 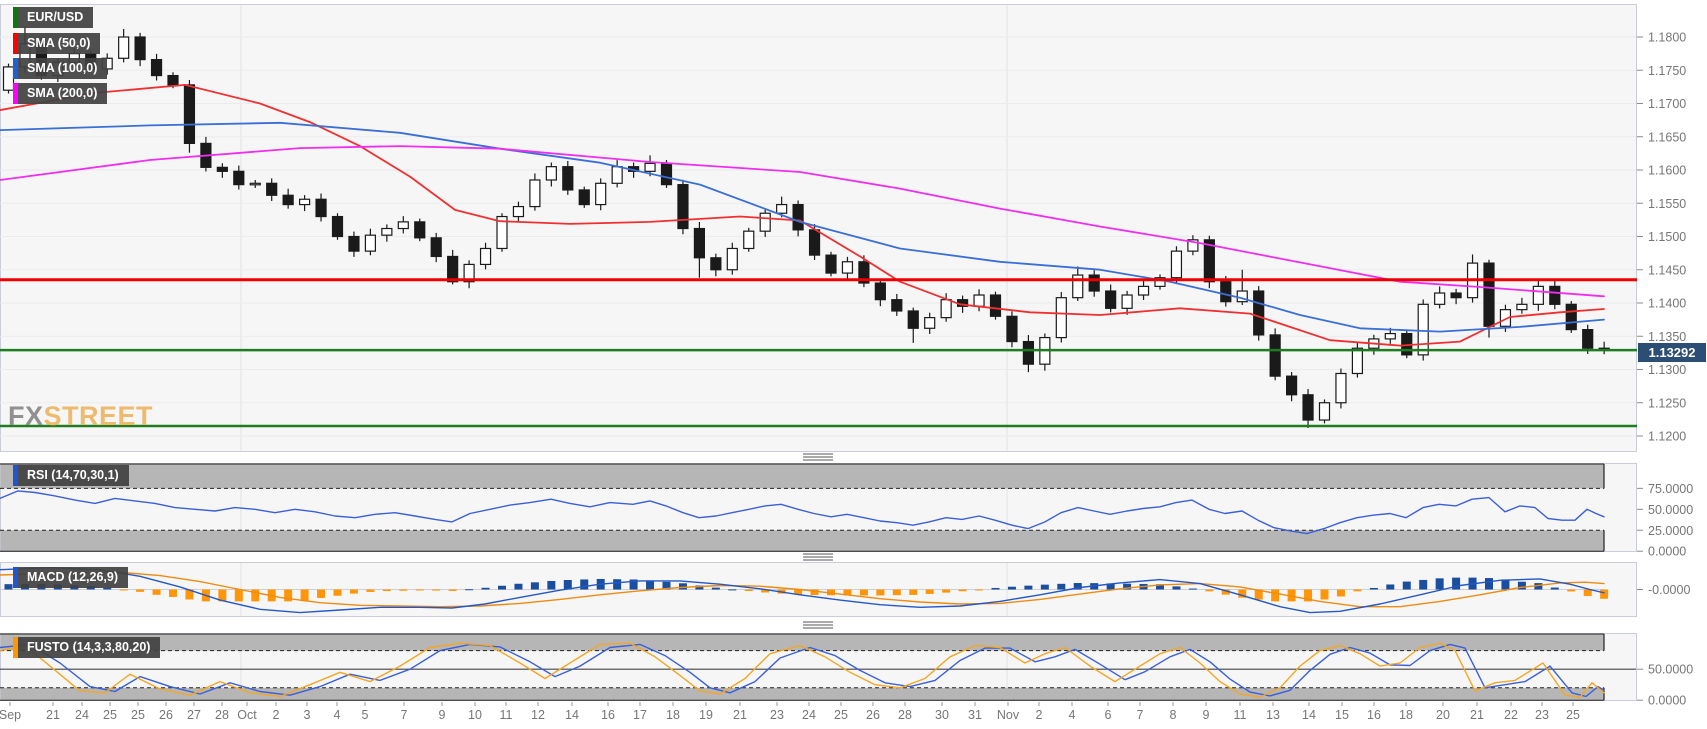 What do you see at coordinates (538, 715) in the screenshot?
I see `axis-tick-label: 12` at bounding box center [538, 715].